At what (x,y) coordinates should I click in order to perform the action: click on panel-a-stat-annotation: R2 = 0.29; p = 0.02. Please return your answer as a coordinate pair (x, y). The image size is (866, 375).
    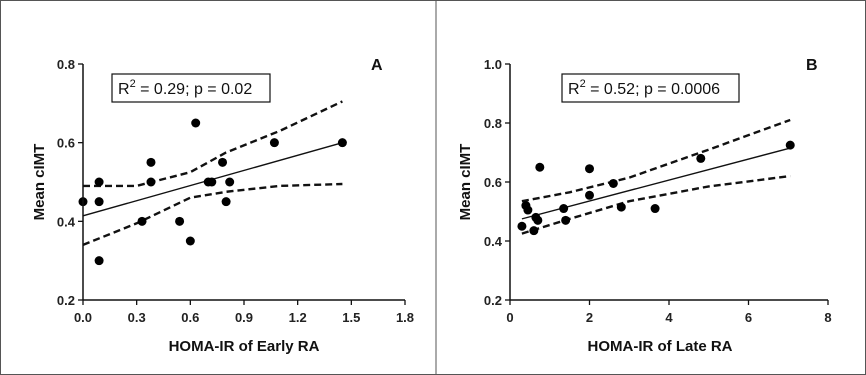
    Looking at the image, I should click on (185, 88).